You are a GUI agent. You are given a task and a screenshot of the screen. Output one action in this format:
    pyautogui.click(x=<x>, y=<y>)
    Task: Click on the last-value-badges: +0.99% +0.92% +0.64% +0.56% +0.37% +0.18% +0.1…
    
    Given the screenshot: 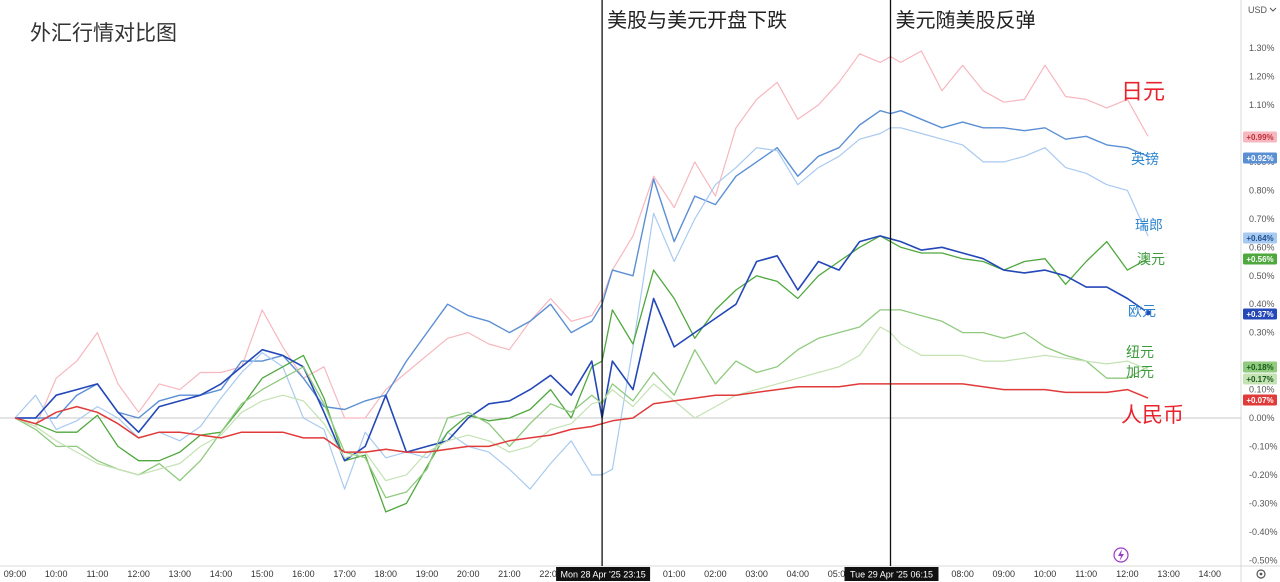 What is the action you would take?
    pyautogui.click(x=1260, y=268)
    